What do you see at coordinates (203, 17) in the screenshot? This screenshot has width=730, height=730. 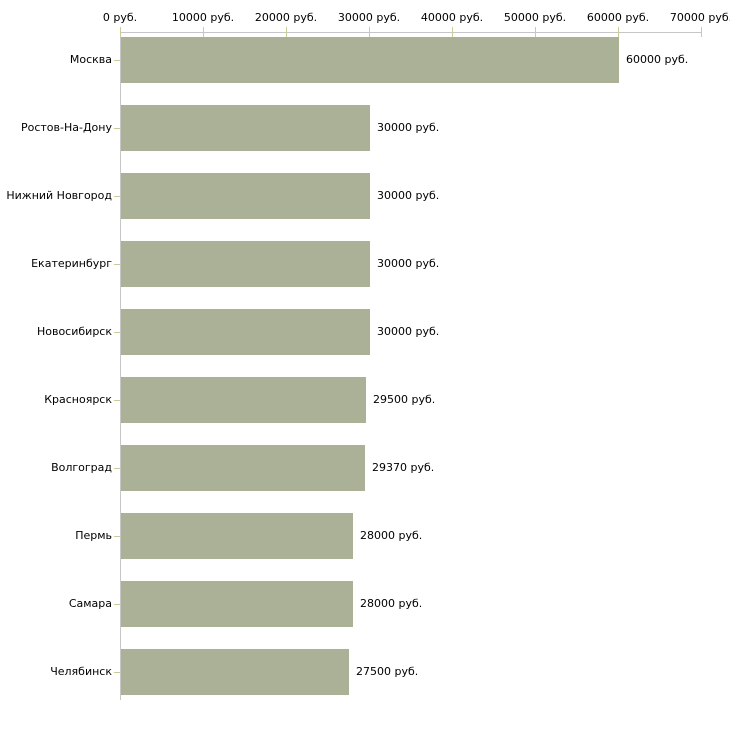 I see `x-axis-tick-label: 10000 руб.` at bounding box center [203, 17].